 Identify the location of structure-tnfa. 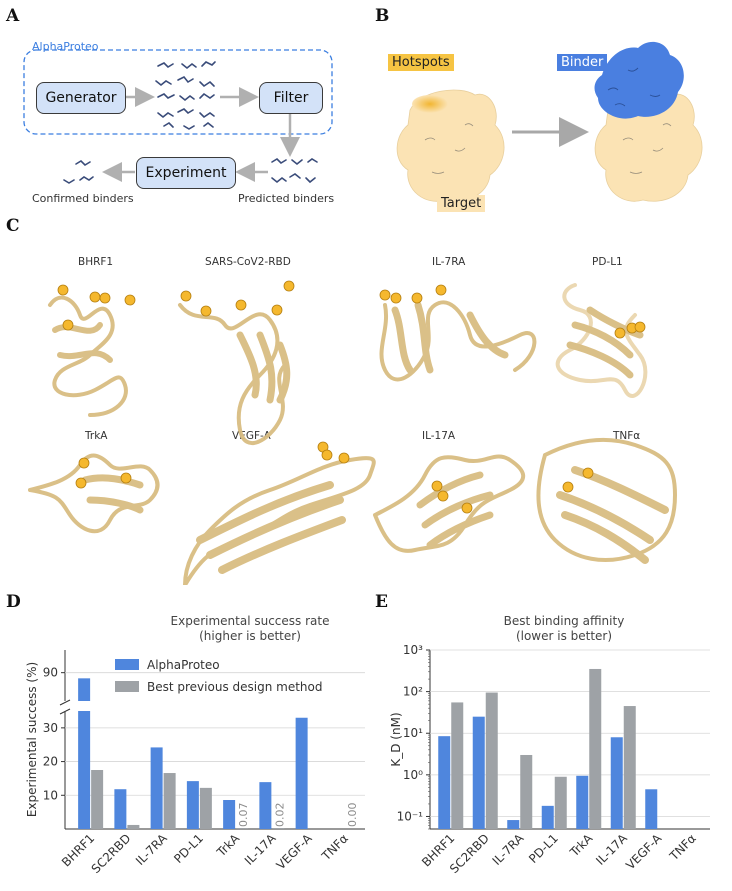
(607, 500).